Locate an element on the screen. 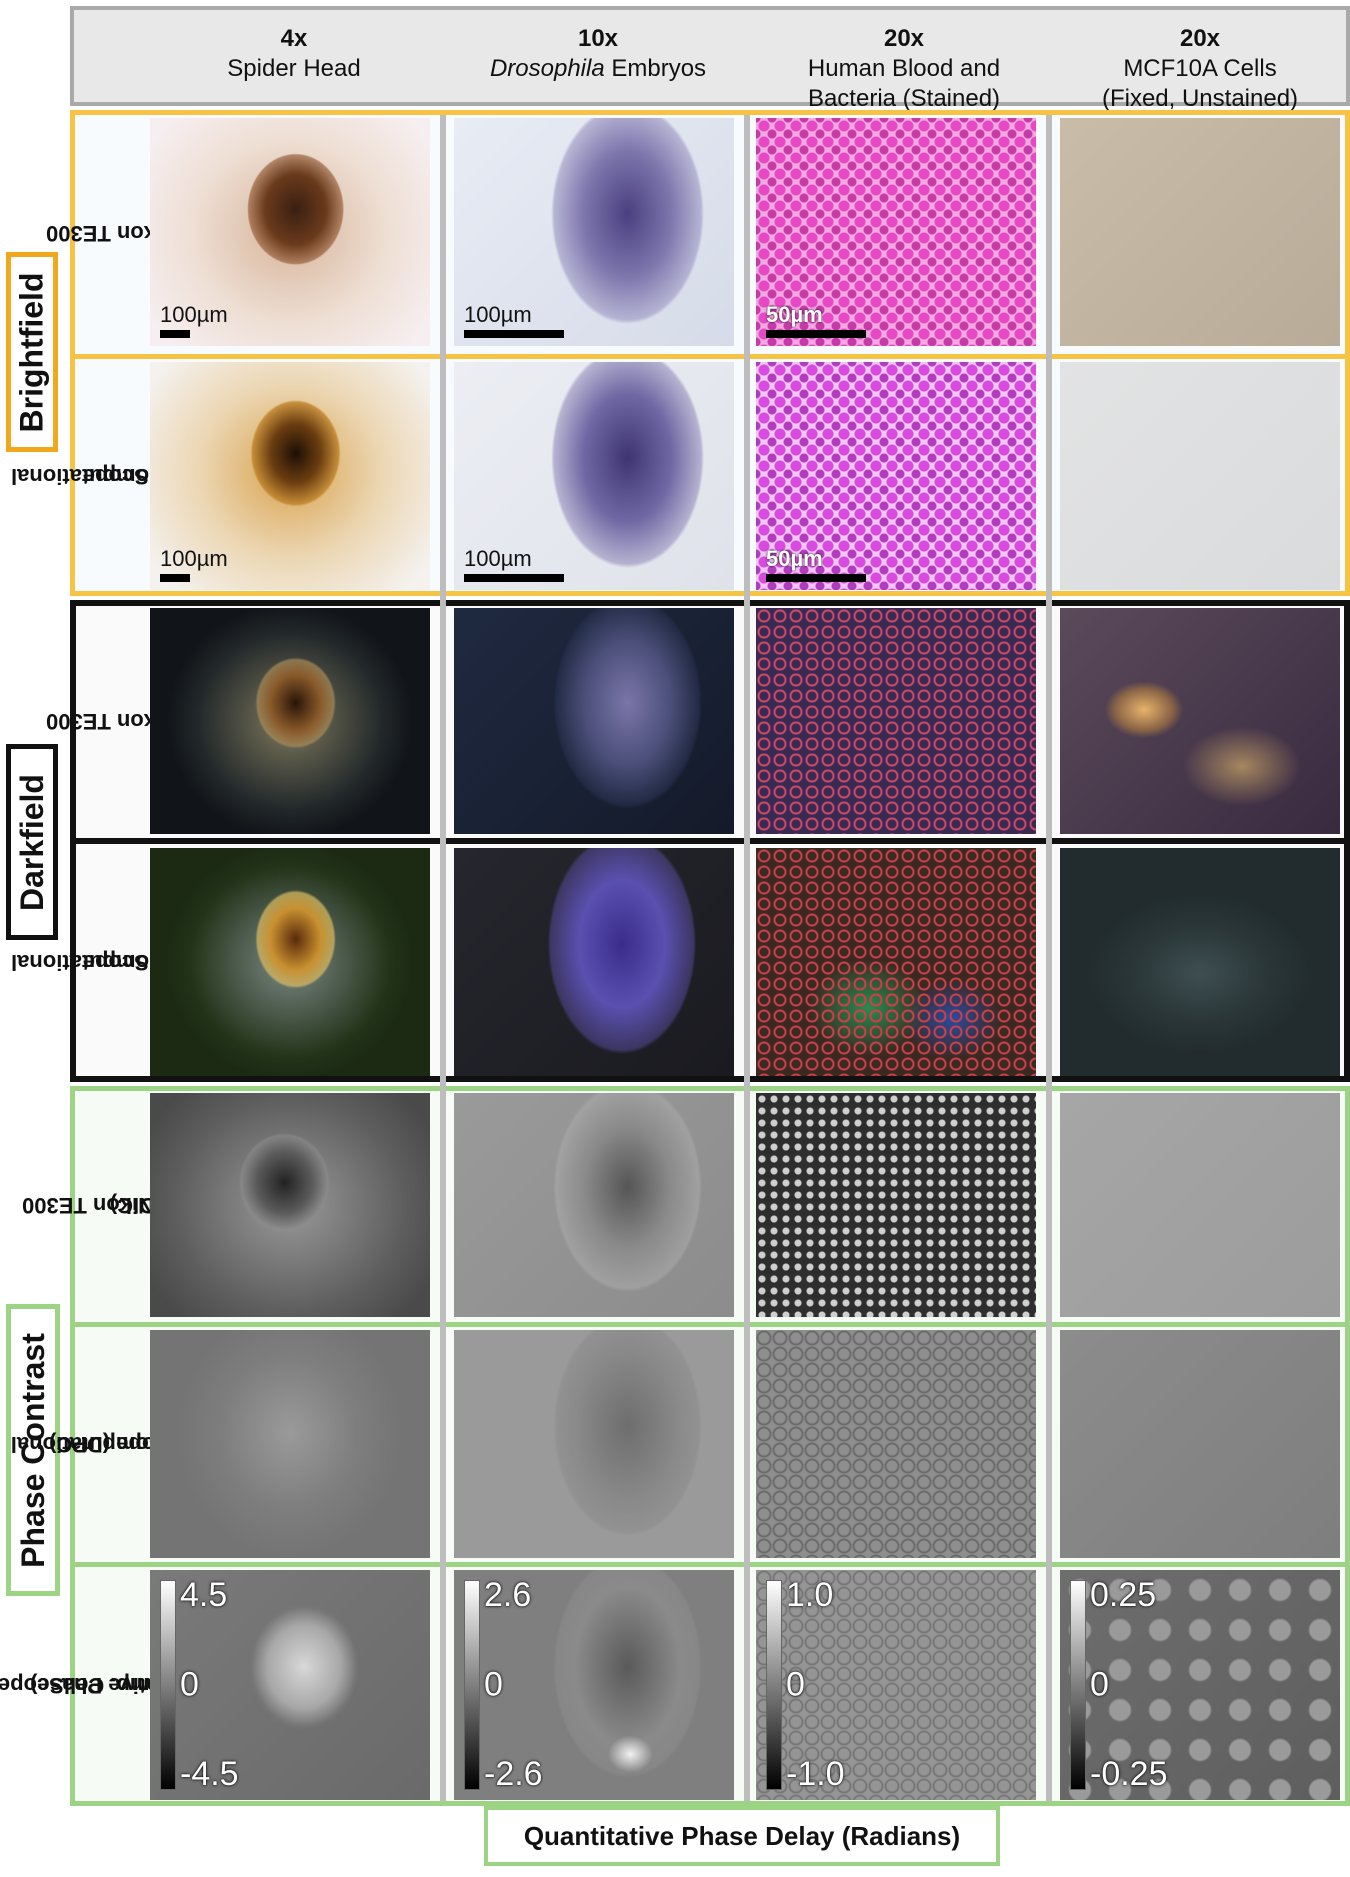 This screenshot has height=1877, width=1350. column-header-spider: 4x Spider Head is located at coordinates (294, 54).